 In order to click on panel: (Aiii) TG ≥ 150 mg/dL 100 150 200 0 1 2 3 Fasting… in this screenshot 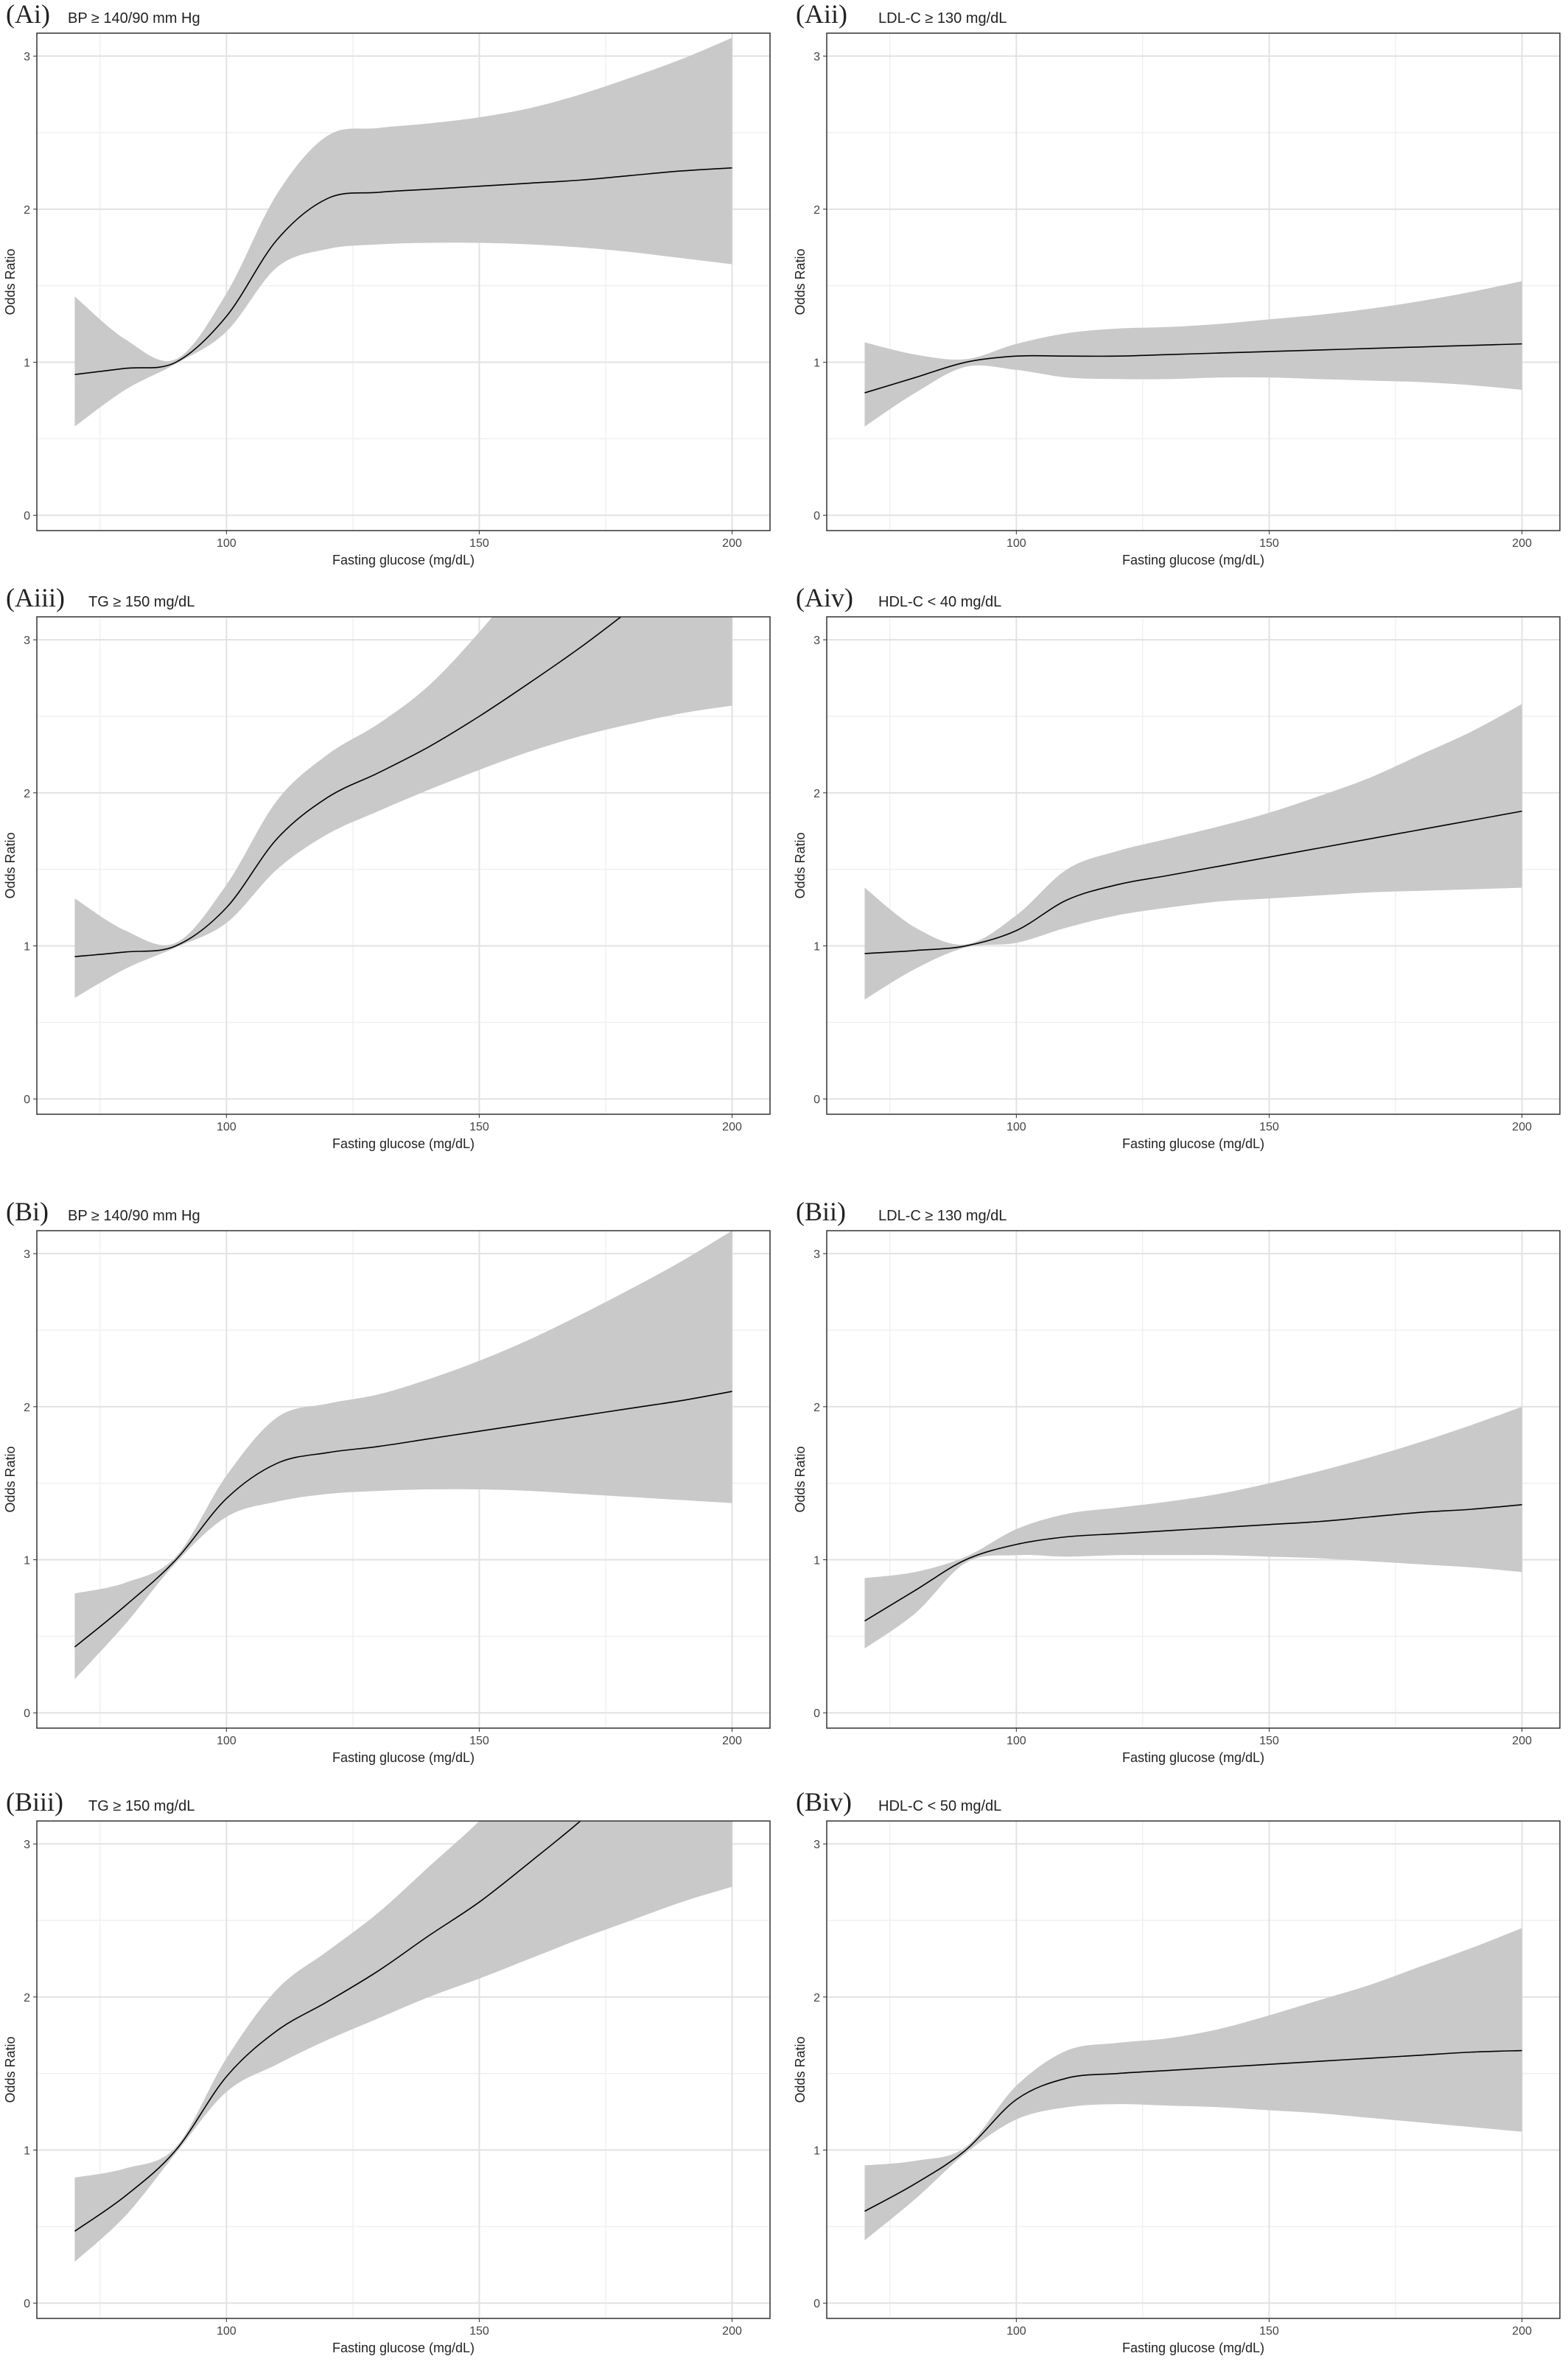, I will do `click(387, 867)`.